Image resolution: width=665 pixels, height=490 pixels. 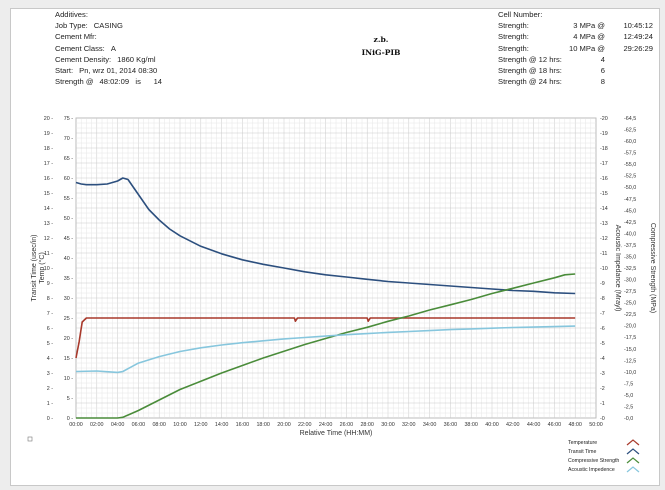 What do you see at coordinates (604, 119) in the screenshot?
I see `compressive-strength-tick-label: -20` at bounding box center [604, 119].